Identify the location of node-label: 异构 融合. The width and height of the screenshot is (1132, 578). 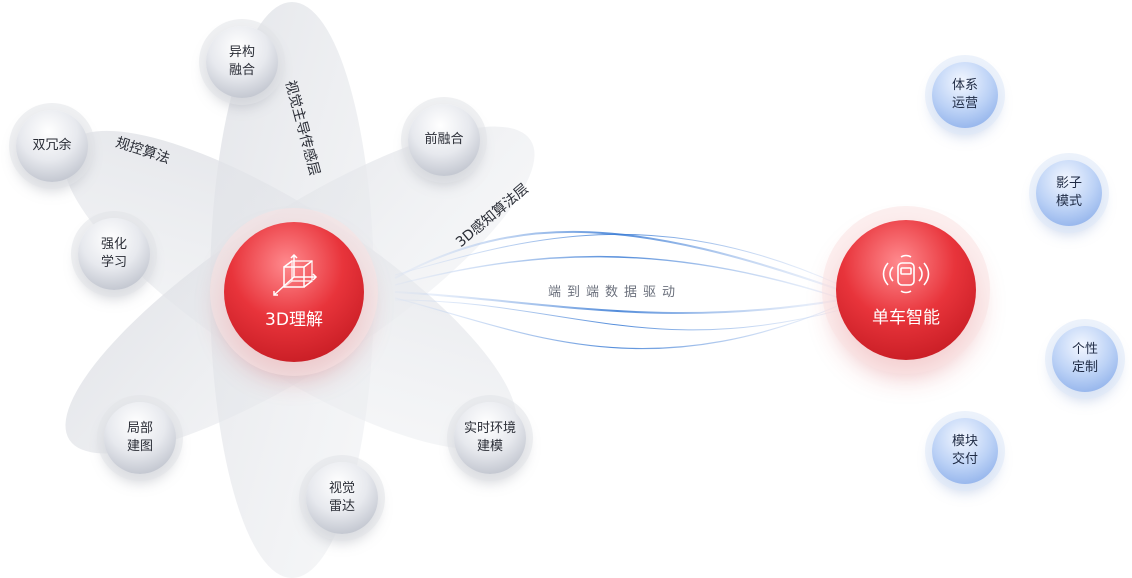
(241, 61).